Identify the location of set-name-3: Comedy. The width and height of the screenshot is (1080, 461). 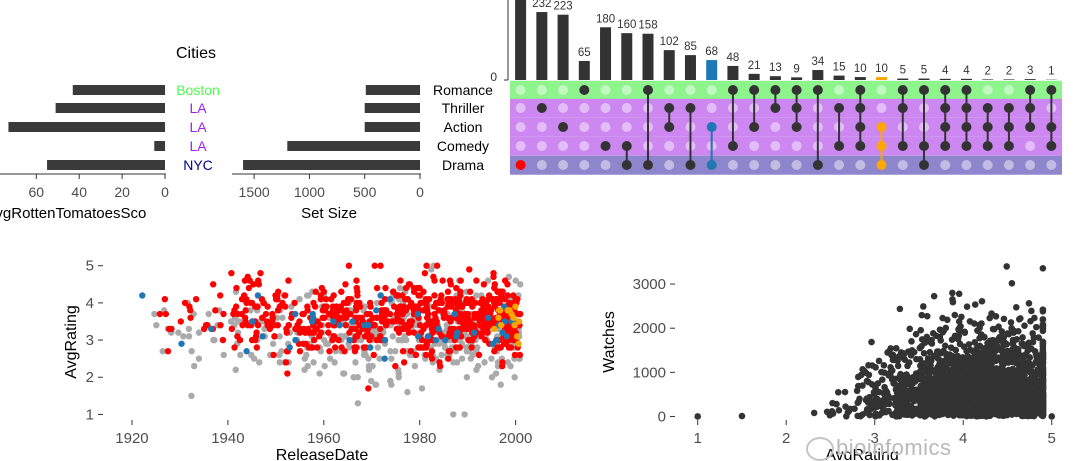
(463, 146).